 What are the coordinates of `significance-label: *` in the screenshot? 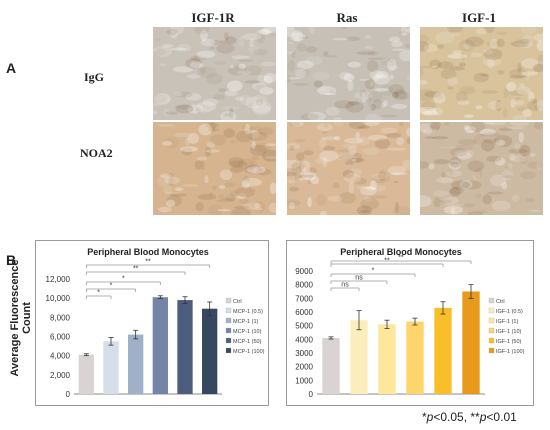 It's located at (111, 286).